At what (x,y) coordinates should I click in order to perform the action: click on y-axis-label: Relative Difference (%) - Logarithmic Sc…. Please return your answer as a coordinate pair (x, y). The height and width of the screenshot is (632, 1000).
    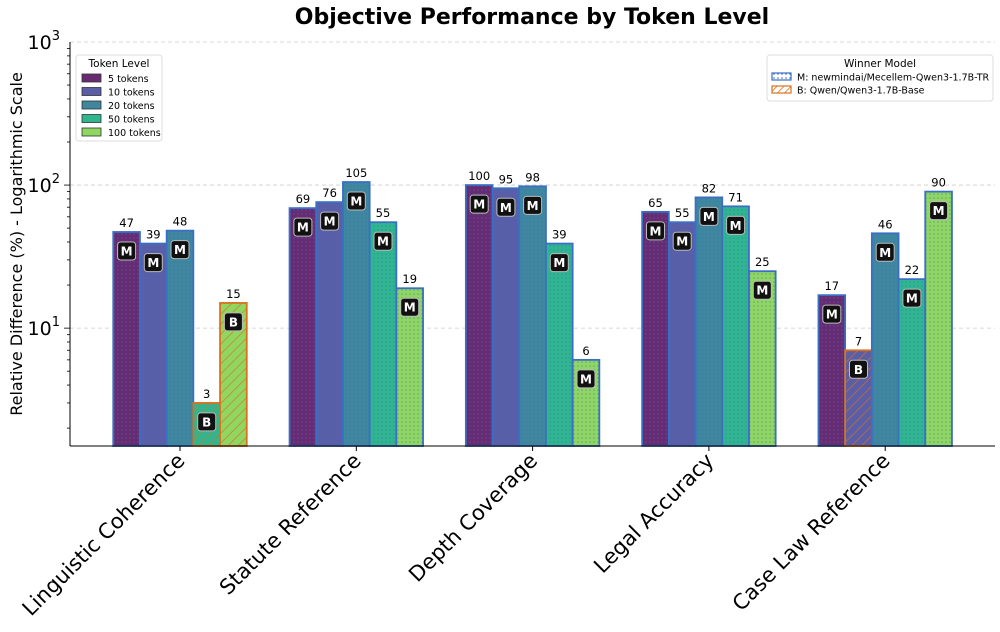
    Looking at the image, I should click on (16, 244).